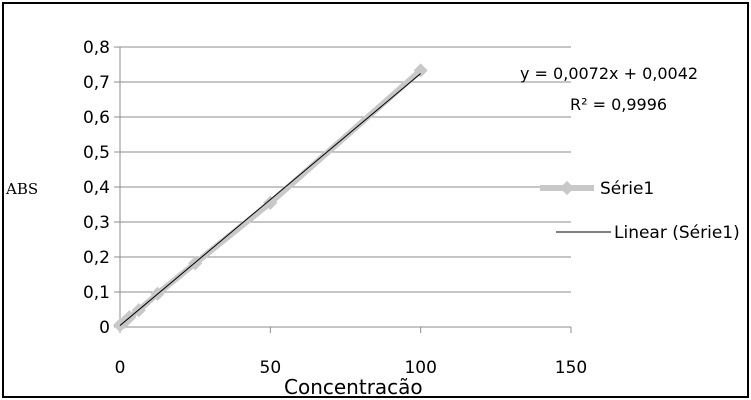  Describe the element at coordinates (627, 189) in the screenshot. I see `legend-series-label: Série1` at that location.